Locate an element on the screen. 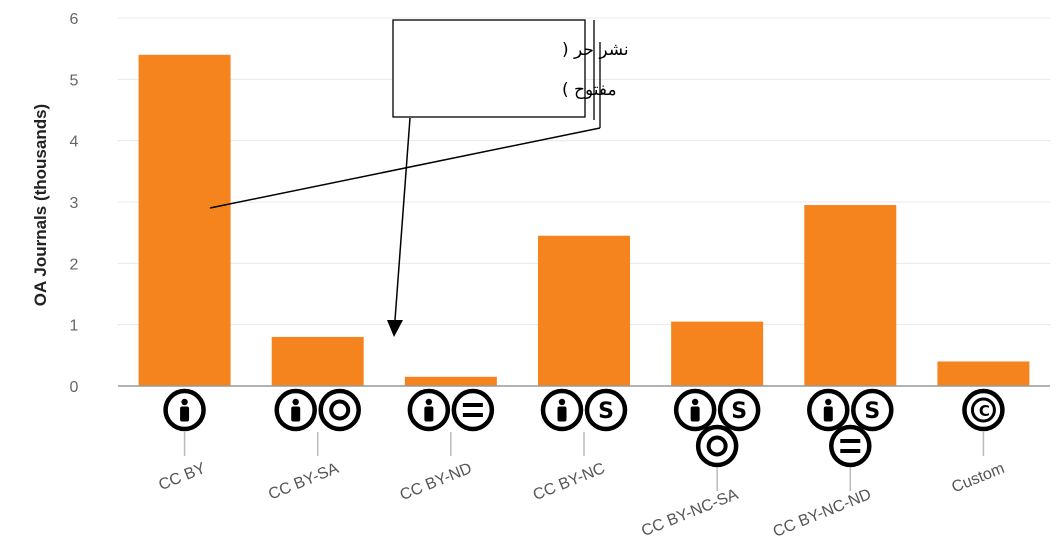 The image size is (1064, 542). x-tick-label: CC BY-NC-ND is located at coordinates (822, 513).